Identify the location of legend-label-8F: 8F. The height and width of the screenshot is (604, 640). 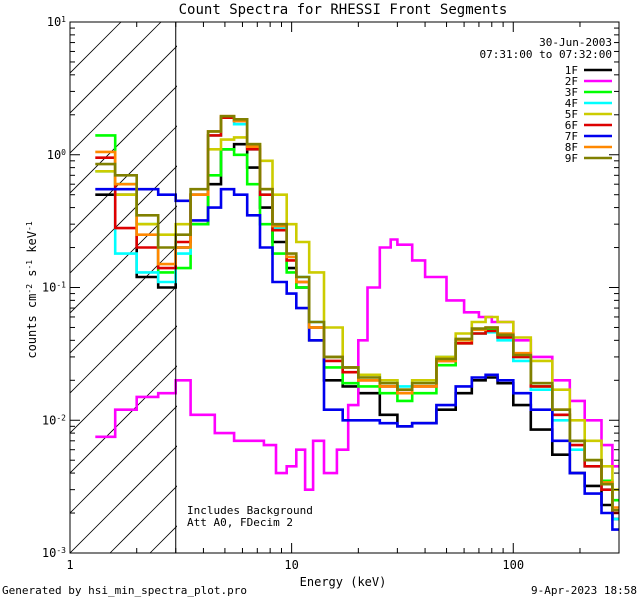
(571, 147).